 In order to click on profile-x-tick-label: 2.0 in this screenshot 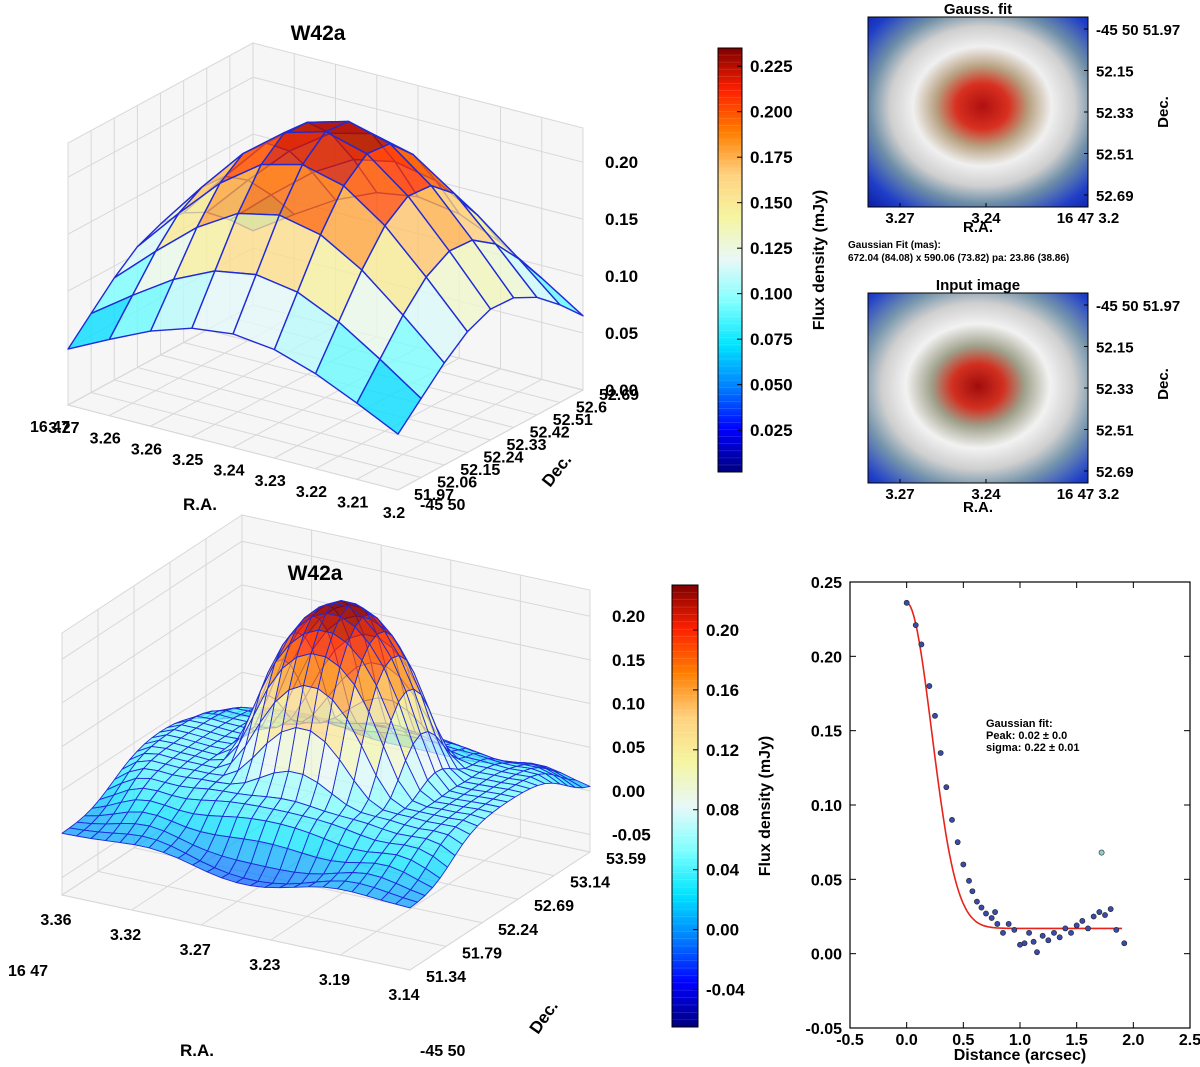, I will do `click(1133, 1040)`.